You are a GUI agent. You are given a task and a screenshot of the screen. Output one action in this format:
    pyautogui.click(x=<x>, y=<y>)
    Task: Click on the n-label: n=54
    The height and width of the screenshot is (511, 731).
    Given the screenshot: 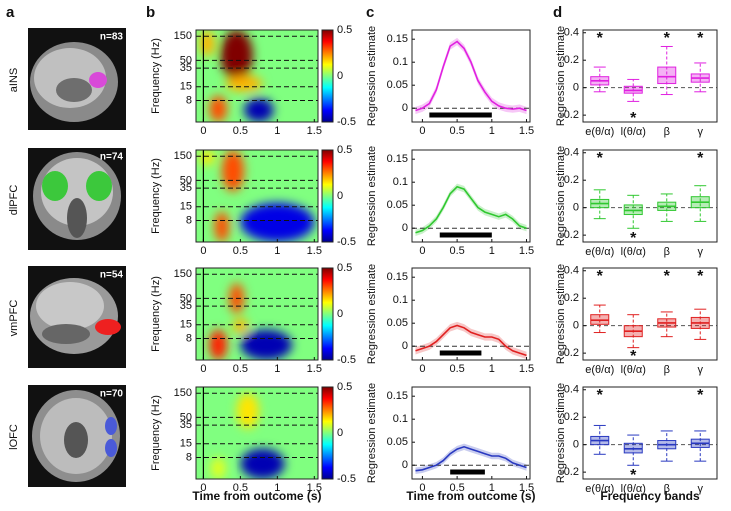 What is the action you would take?
    pyautogui.click(x=112, y=275)
    